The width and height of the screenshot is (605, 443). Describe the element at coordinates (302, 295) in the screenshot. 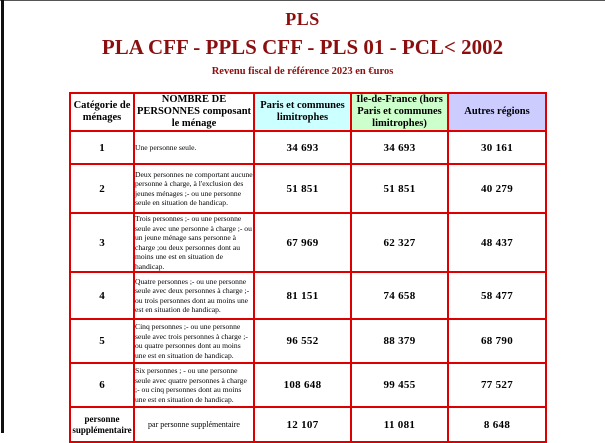

I see `value-paris: 81 151` at that location.